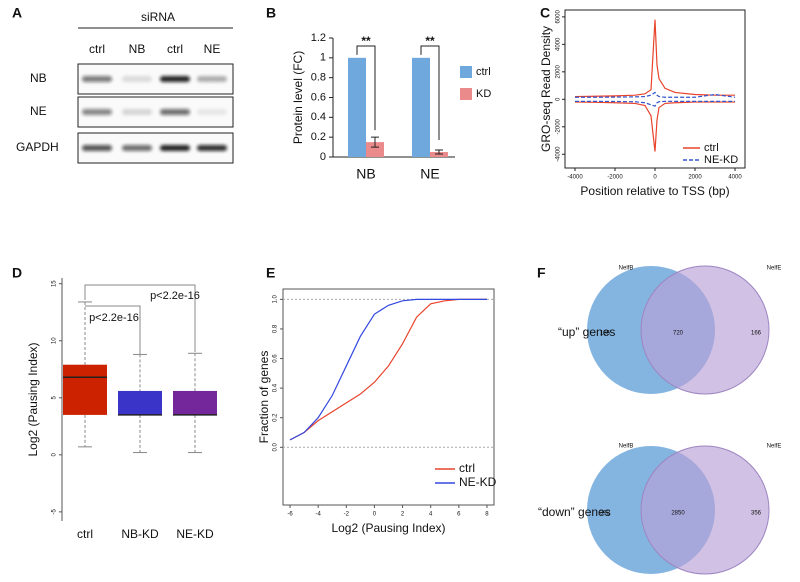 This screenshot has width=800, height=582. What do you see at coordinates (276, 299) in the screenshot?
I see `y-tick-label: 1.0` at bounding box center [276, 299].